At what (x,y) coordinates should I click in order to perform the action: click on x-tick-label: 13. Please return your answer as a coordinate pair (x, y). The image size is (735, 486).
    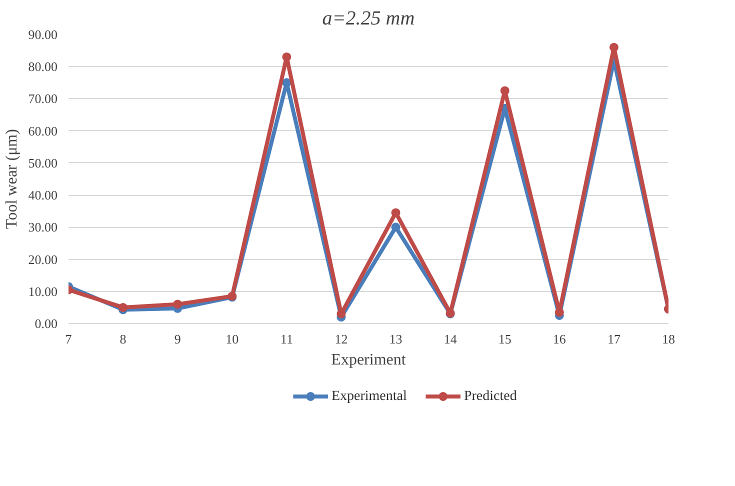
    Looking at the image, I should click on (395, 339).